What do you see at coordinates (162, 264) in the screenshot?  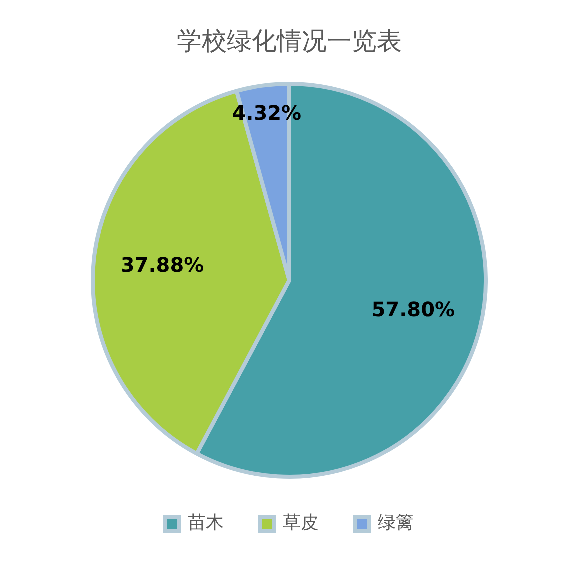 I see `data-label: 37.88%` at bounding box center [162, 264].